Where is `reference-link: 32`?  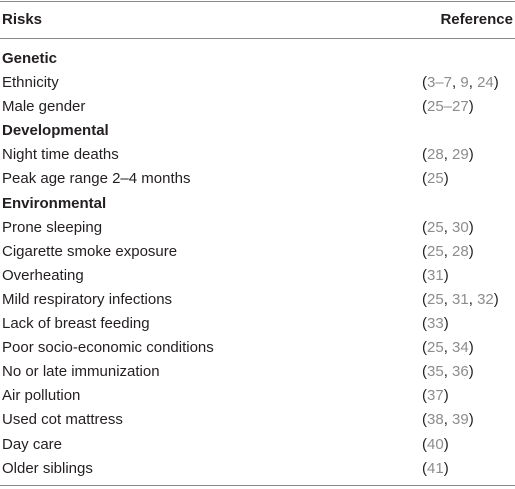 reference-link: 32 is located at coordinates (485, 299).